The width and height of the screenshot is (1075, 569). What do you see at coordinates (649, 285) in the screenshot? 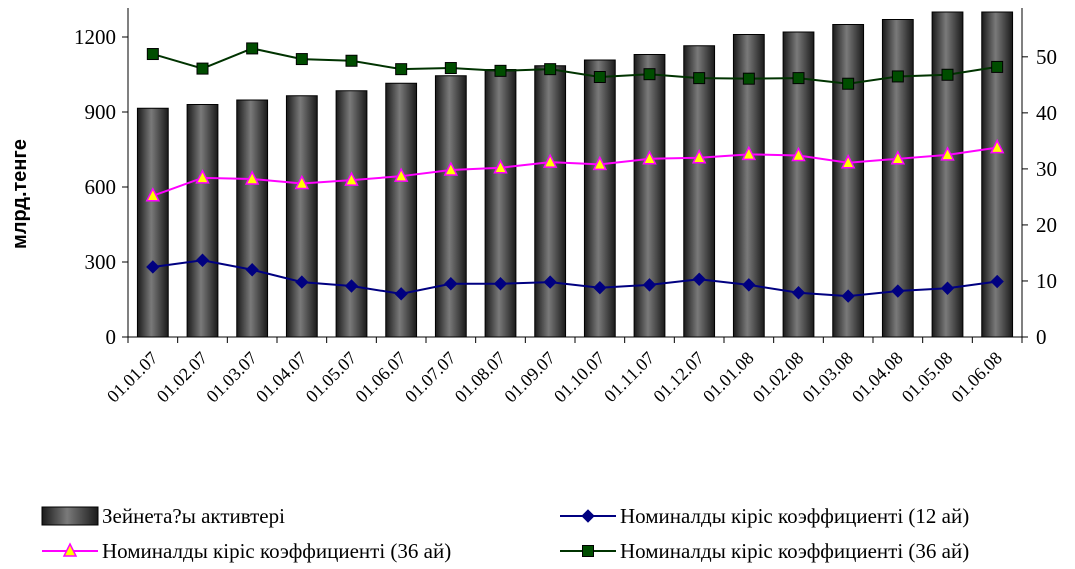
I see `series-1-point-01.11.07` at bounding box center [649, 285].